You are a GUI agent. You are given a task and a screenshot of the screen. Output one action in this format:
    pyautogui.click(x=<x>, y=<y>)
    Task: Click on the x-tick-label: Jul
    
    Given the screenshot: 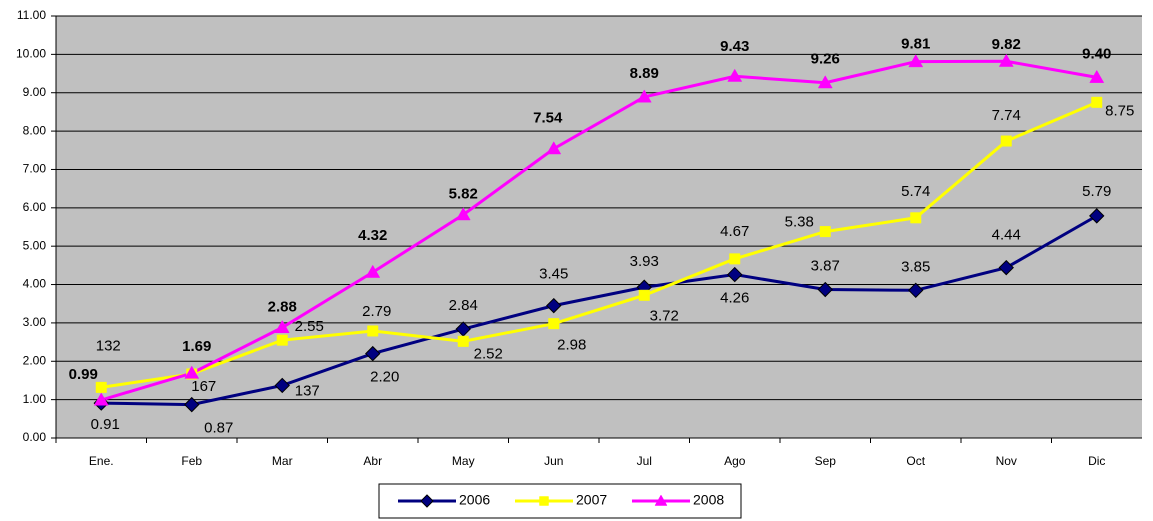 What is the action you would take?
    pyautogui.click(x=644, y=461)
    